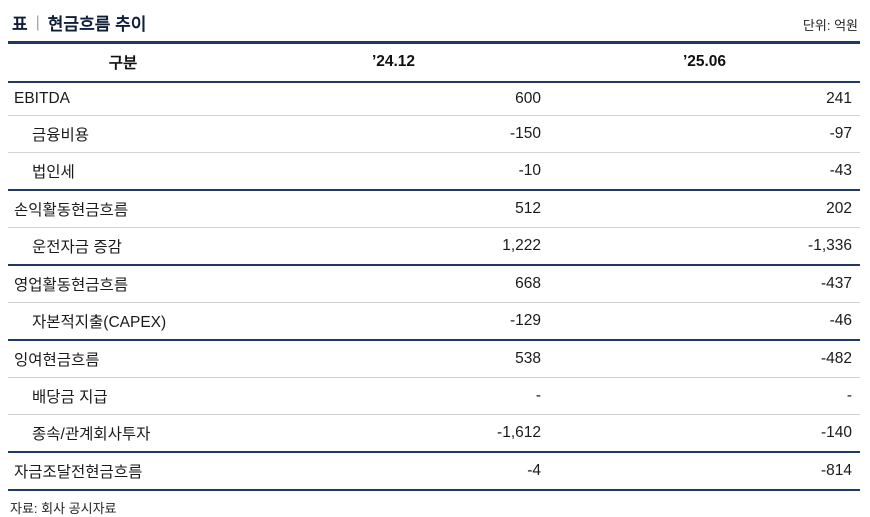  What do you see at coordinates (704, 63) in the screenshot?
I see `column-header-period-2: ’25.06` at bounding box center [704, 63].